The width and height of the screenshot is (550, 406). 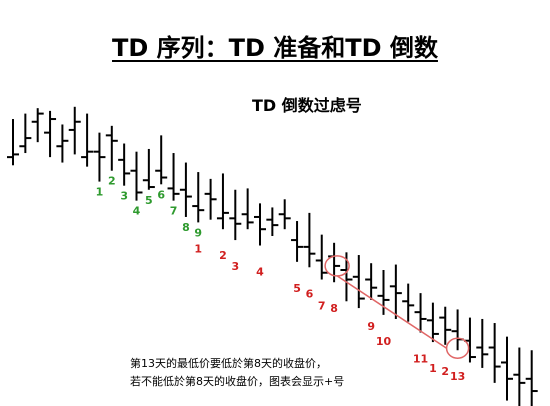 What do you see at coordinates (307, 105) in the screenshot?
I see `chart-subtitle: TD 倒数过虑号` at bounding box center [307, 105].